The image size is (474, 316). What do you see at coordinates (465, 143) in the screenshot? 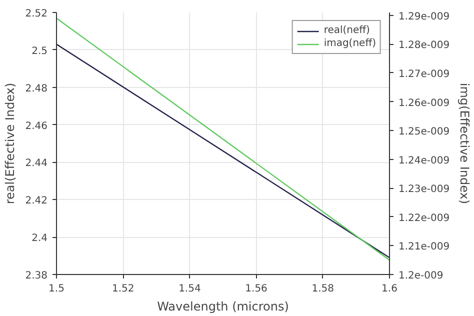
I see `y2-axis-title: img(Effective Index)` at bounding box center [465, 143].